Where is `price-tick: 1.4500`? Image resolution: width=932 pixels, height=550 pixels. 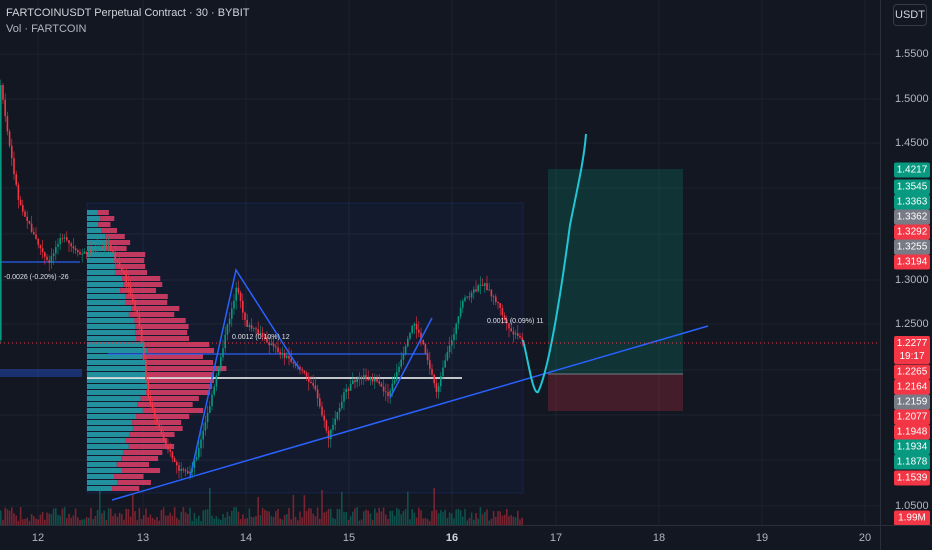
price-tick: 1.4500 is located at coordinates (912, 143).